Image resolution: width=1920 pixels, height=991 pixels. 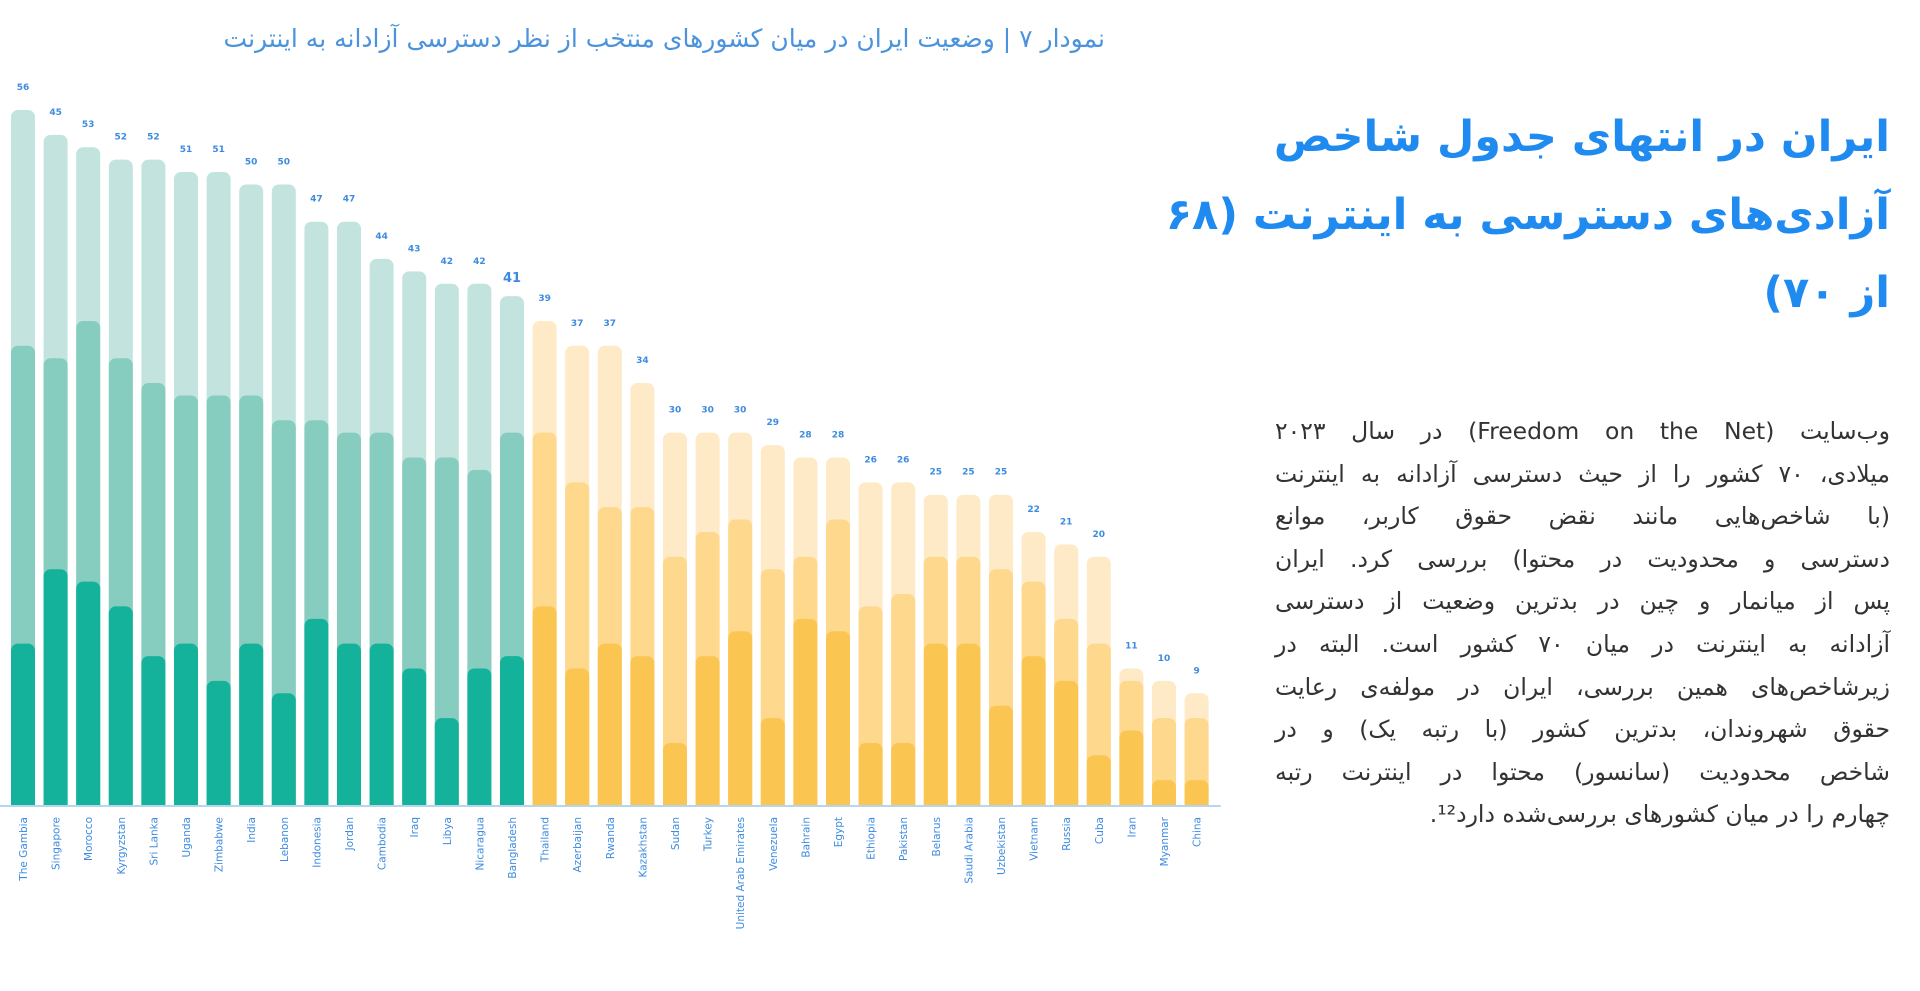 What do you see at coordinates (969, 850) in the screenshot?
I see `x-tick-label: Saudi Arabia` at bounding box center [969, 850].